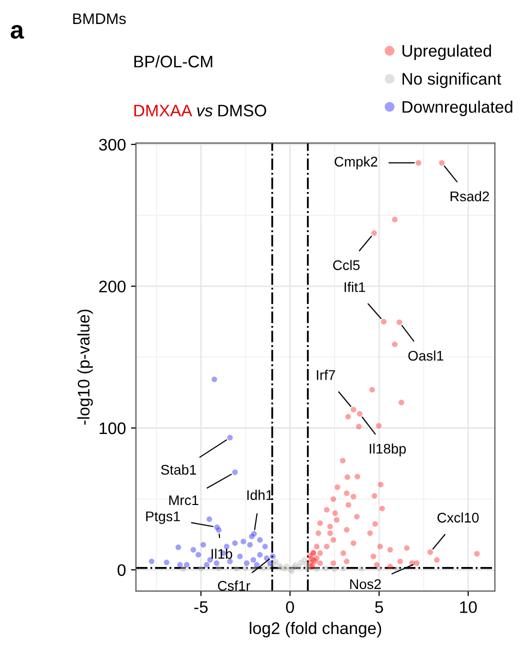  I want to click on annotation: Mrc1, so click(183, 500).